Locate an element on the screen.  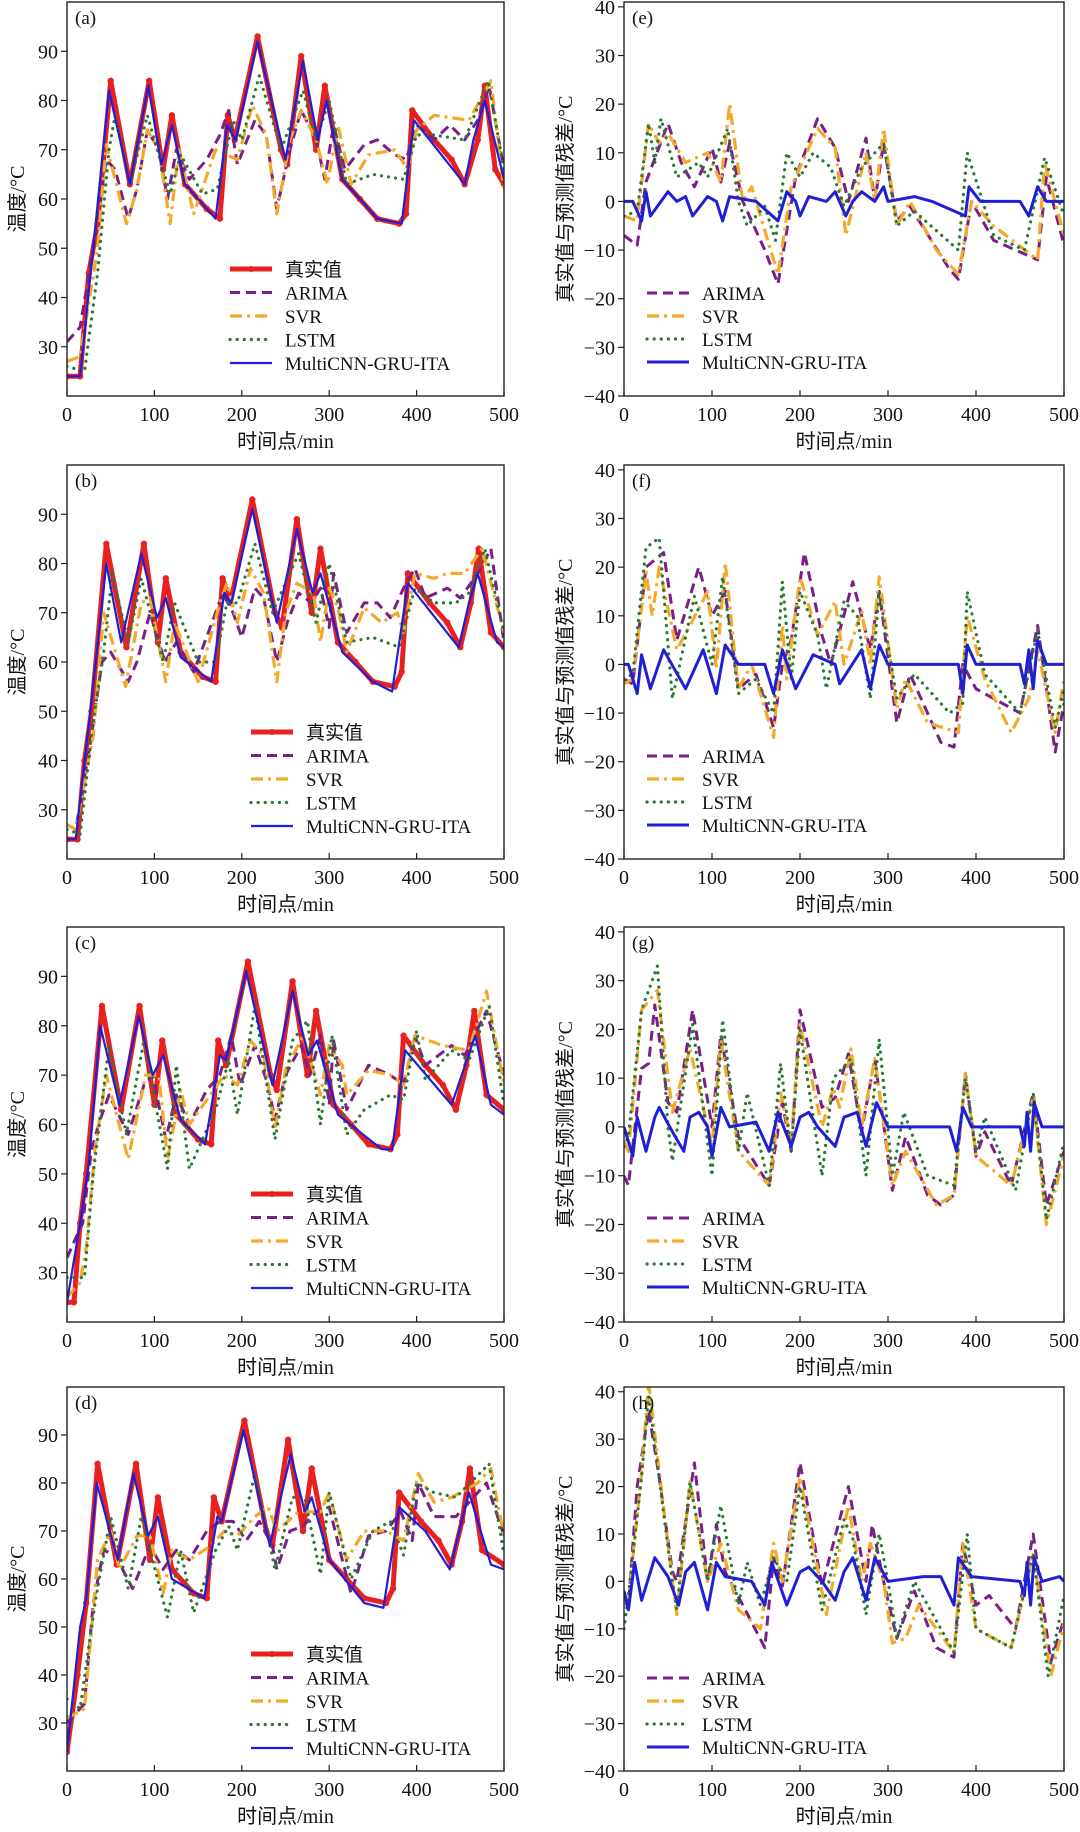
y-axis-label: 温度/°C is located at coordinates (17, 199).